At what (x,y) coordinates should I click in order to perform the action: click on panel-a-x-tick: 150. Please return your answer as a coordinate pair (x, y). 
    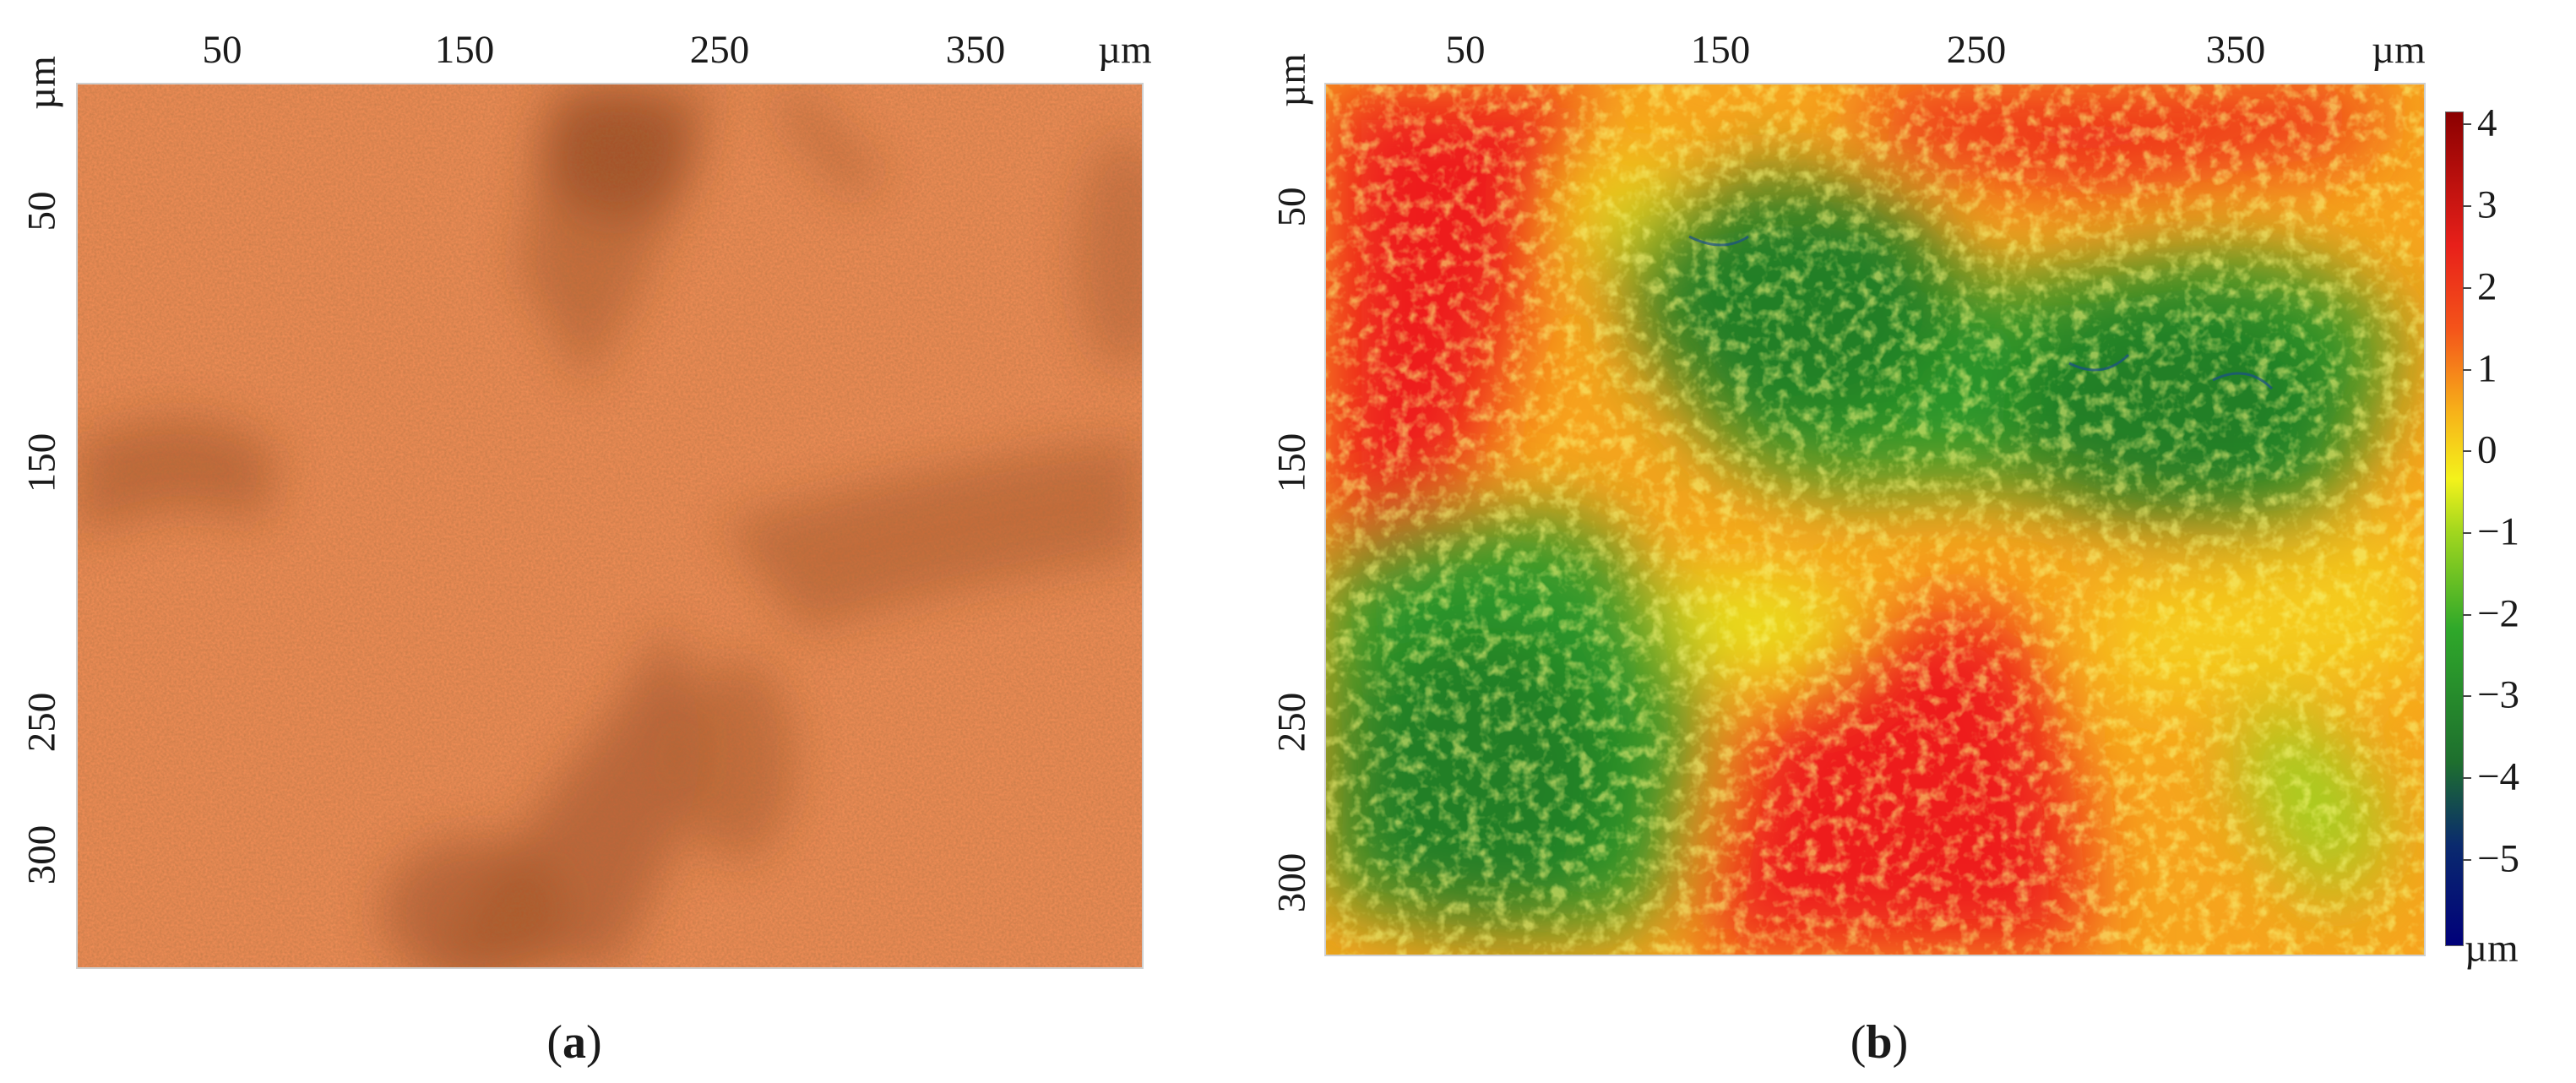
    Looking at the image, I should click on (464, 50).